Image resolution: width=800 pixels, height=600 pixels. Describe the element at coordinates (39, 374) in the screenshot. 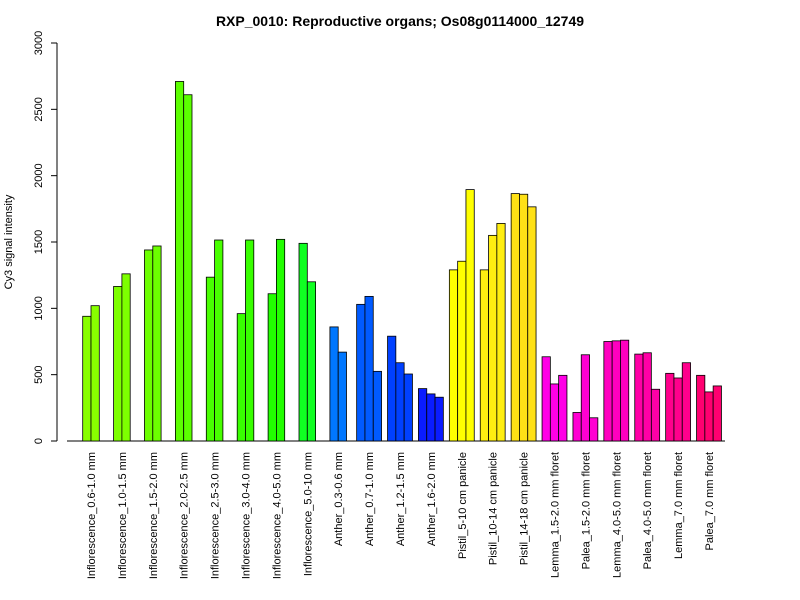

I see `y-tick-label: 500` at that location.